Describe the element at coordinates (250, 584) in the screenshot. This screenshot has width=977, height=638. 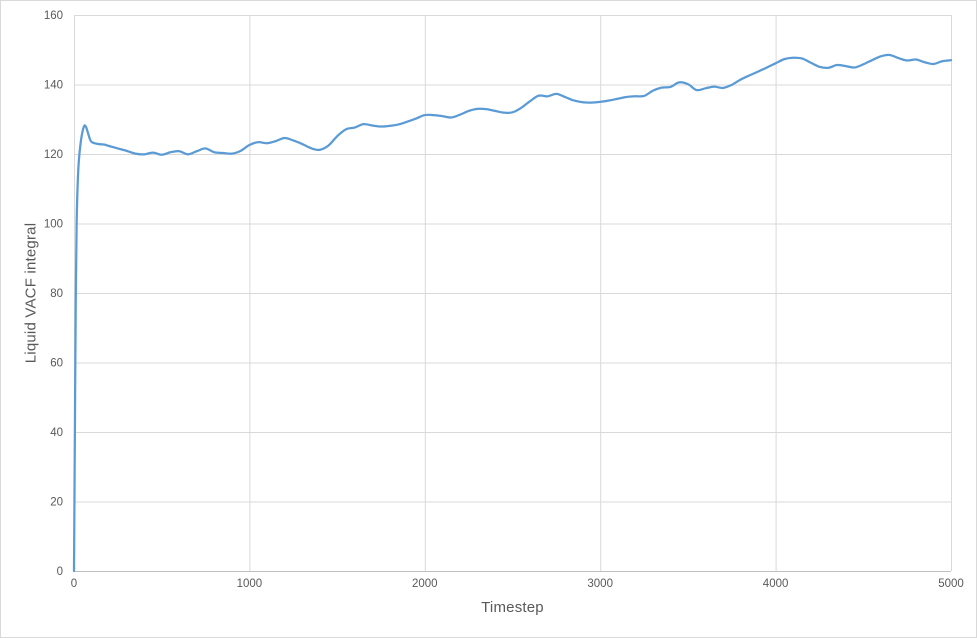
I see `x-tick-label: 1000` at that location.